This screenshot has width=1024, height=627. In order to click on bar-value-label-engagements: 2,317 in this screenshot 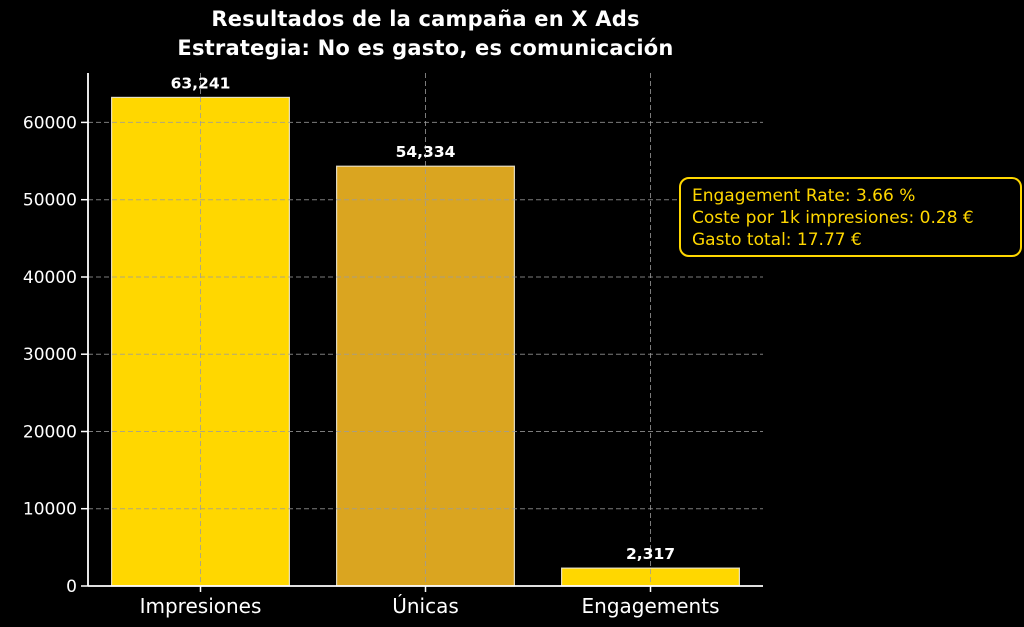, I will do `click(650, 554)`.